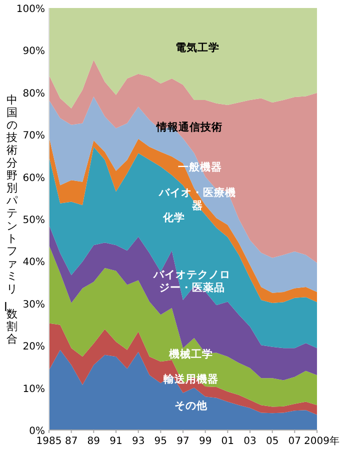 The image size is (350, 456). Describe the element at coordinates (191, 281) in the screenshot. I see `series-label: バイオテクノロジー・医薬品` at that location.